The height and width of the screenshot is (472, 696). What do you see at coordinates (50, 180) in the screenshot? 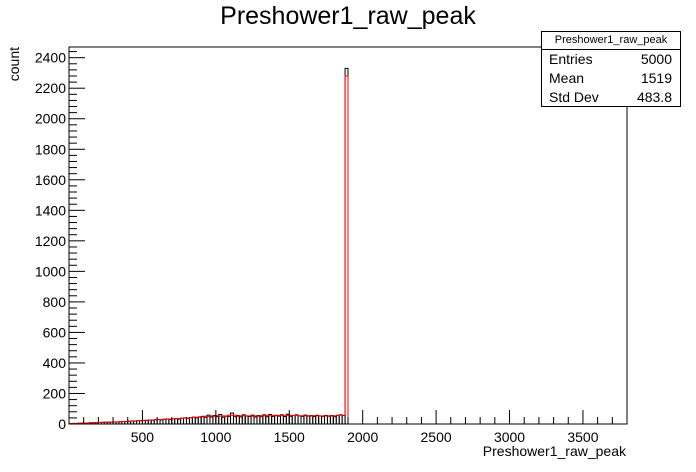
I see `y-tick-label: 1600` at bounding box center [50, 180].